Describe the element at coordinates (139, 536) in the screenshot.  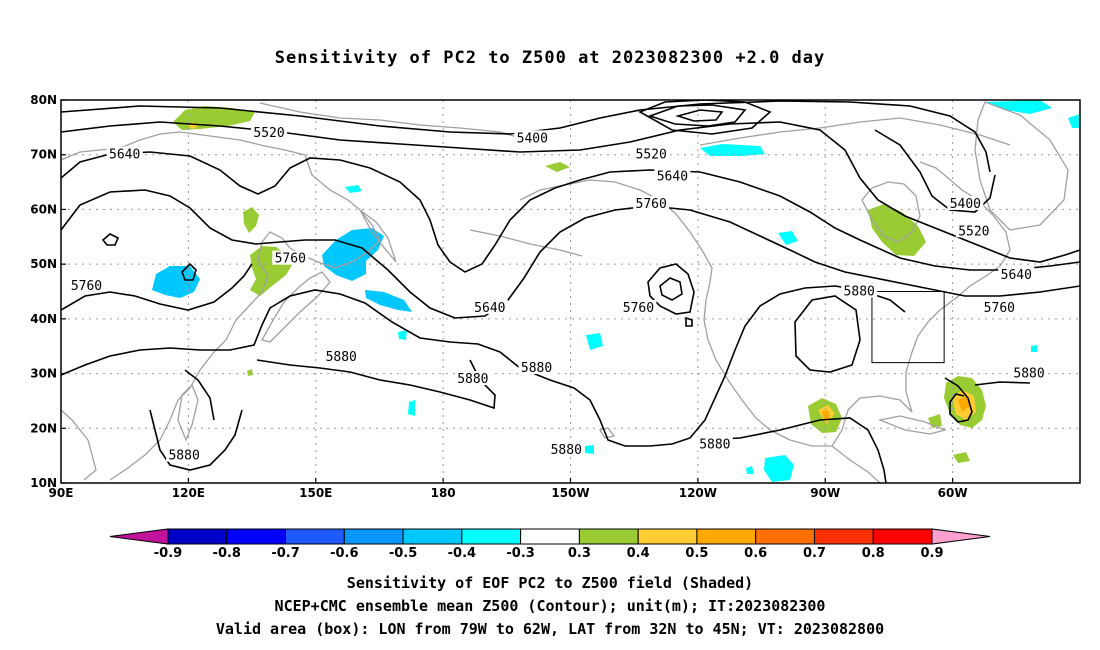
I see `colorbar-low-arrow` at that location.